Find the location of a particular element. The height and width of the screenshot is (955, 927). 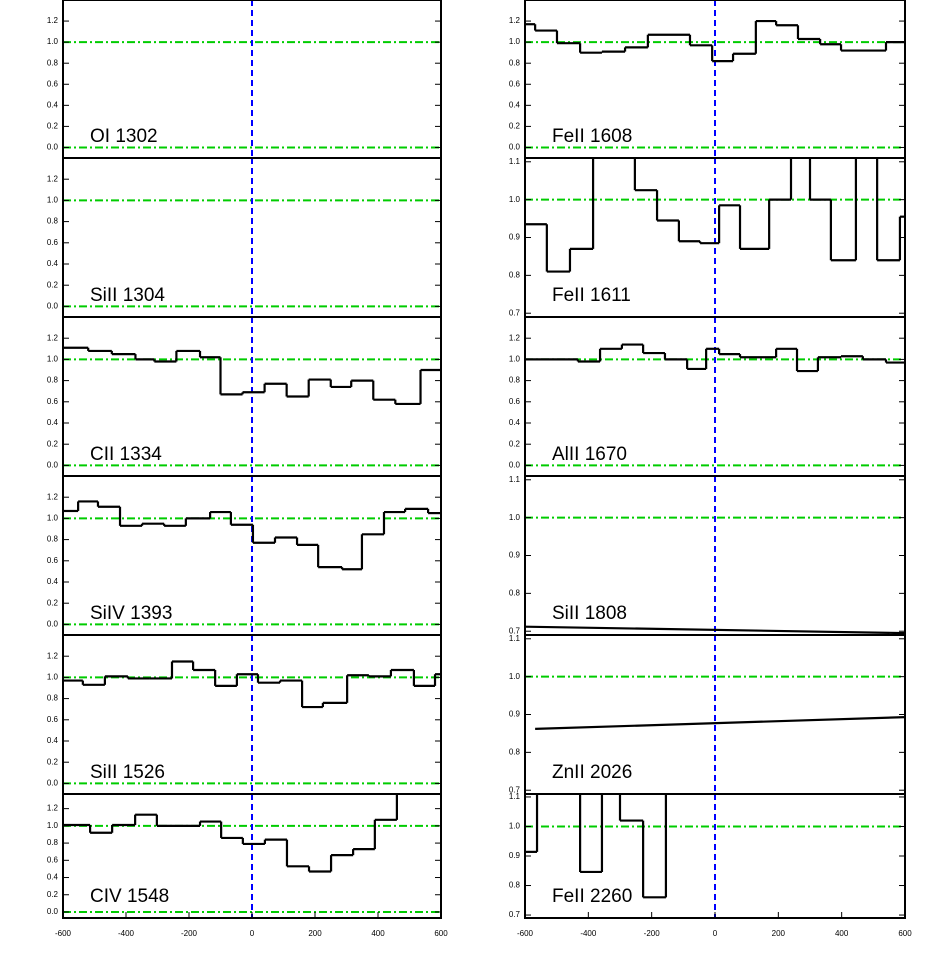

panel-label: SiIV 1393 is located at coordinates (131, 613).